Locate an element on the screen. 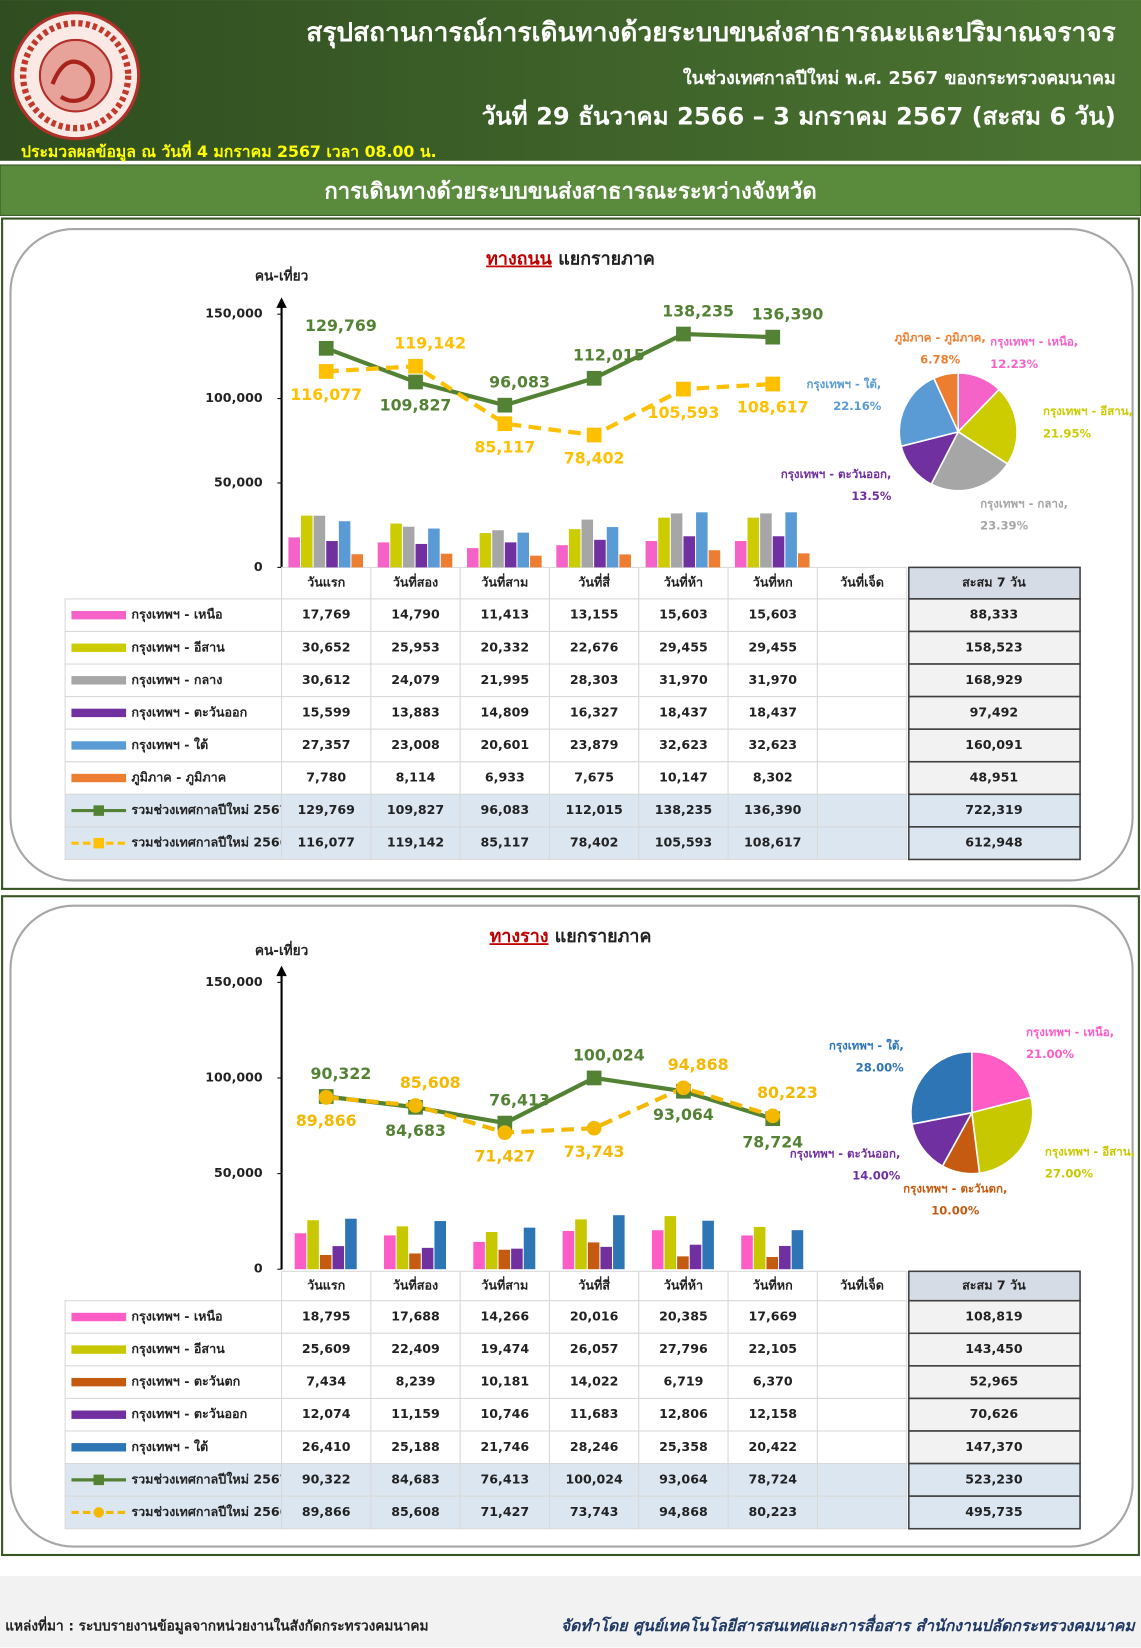 Image resolution: width=1141 pixels, height=1648 pixels. legend-label: กรุงเทพฯ - อีสาน is located at coordinates (178, 647).